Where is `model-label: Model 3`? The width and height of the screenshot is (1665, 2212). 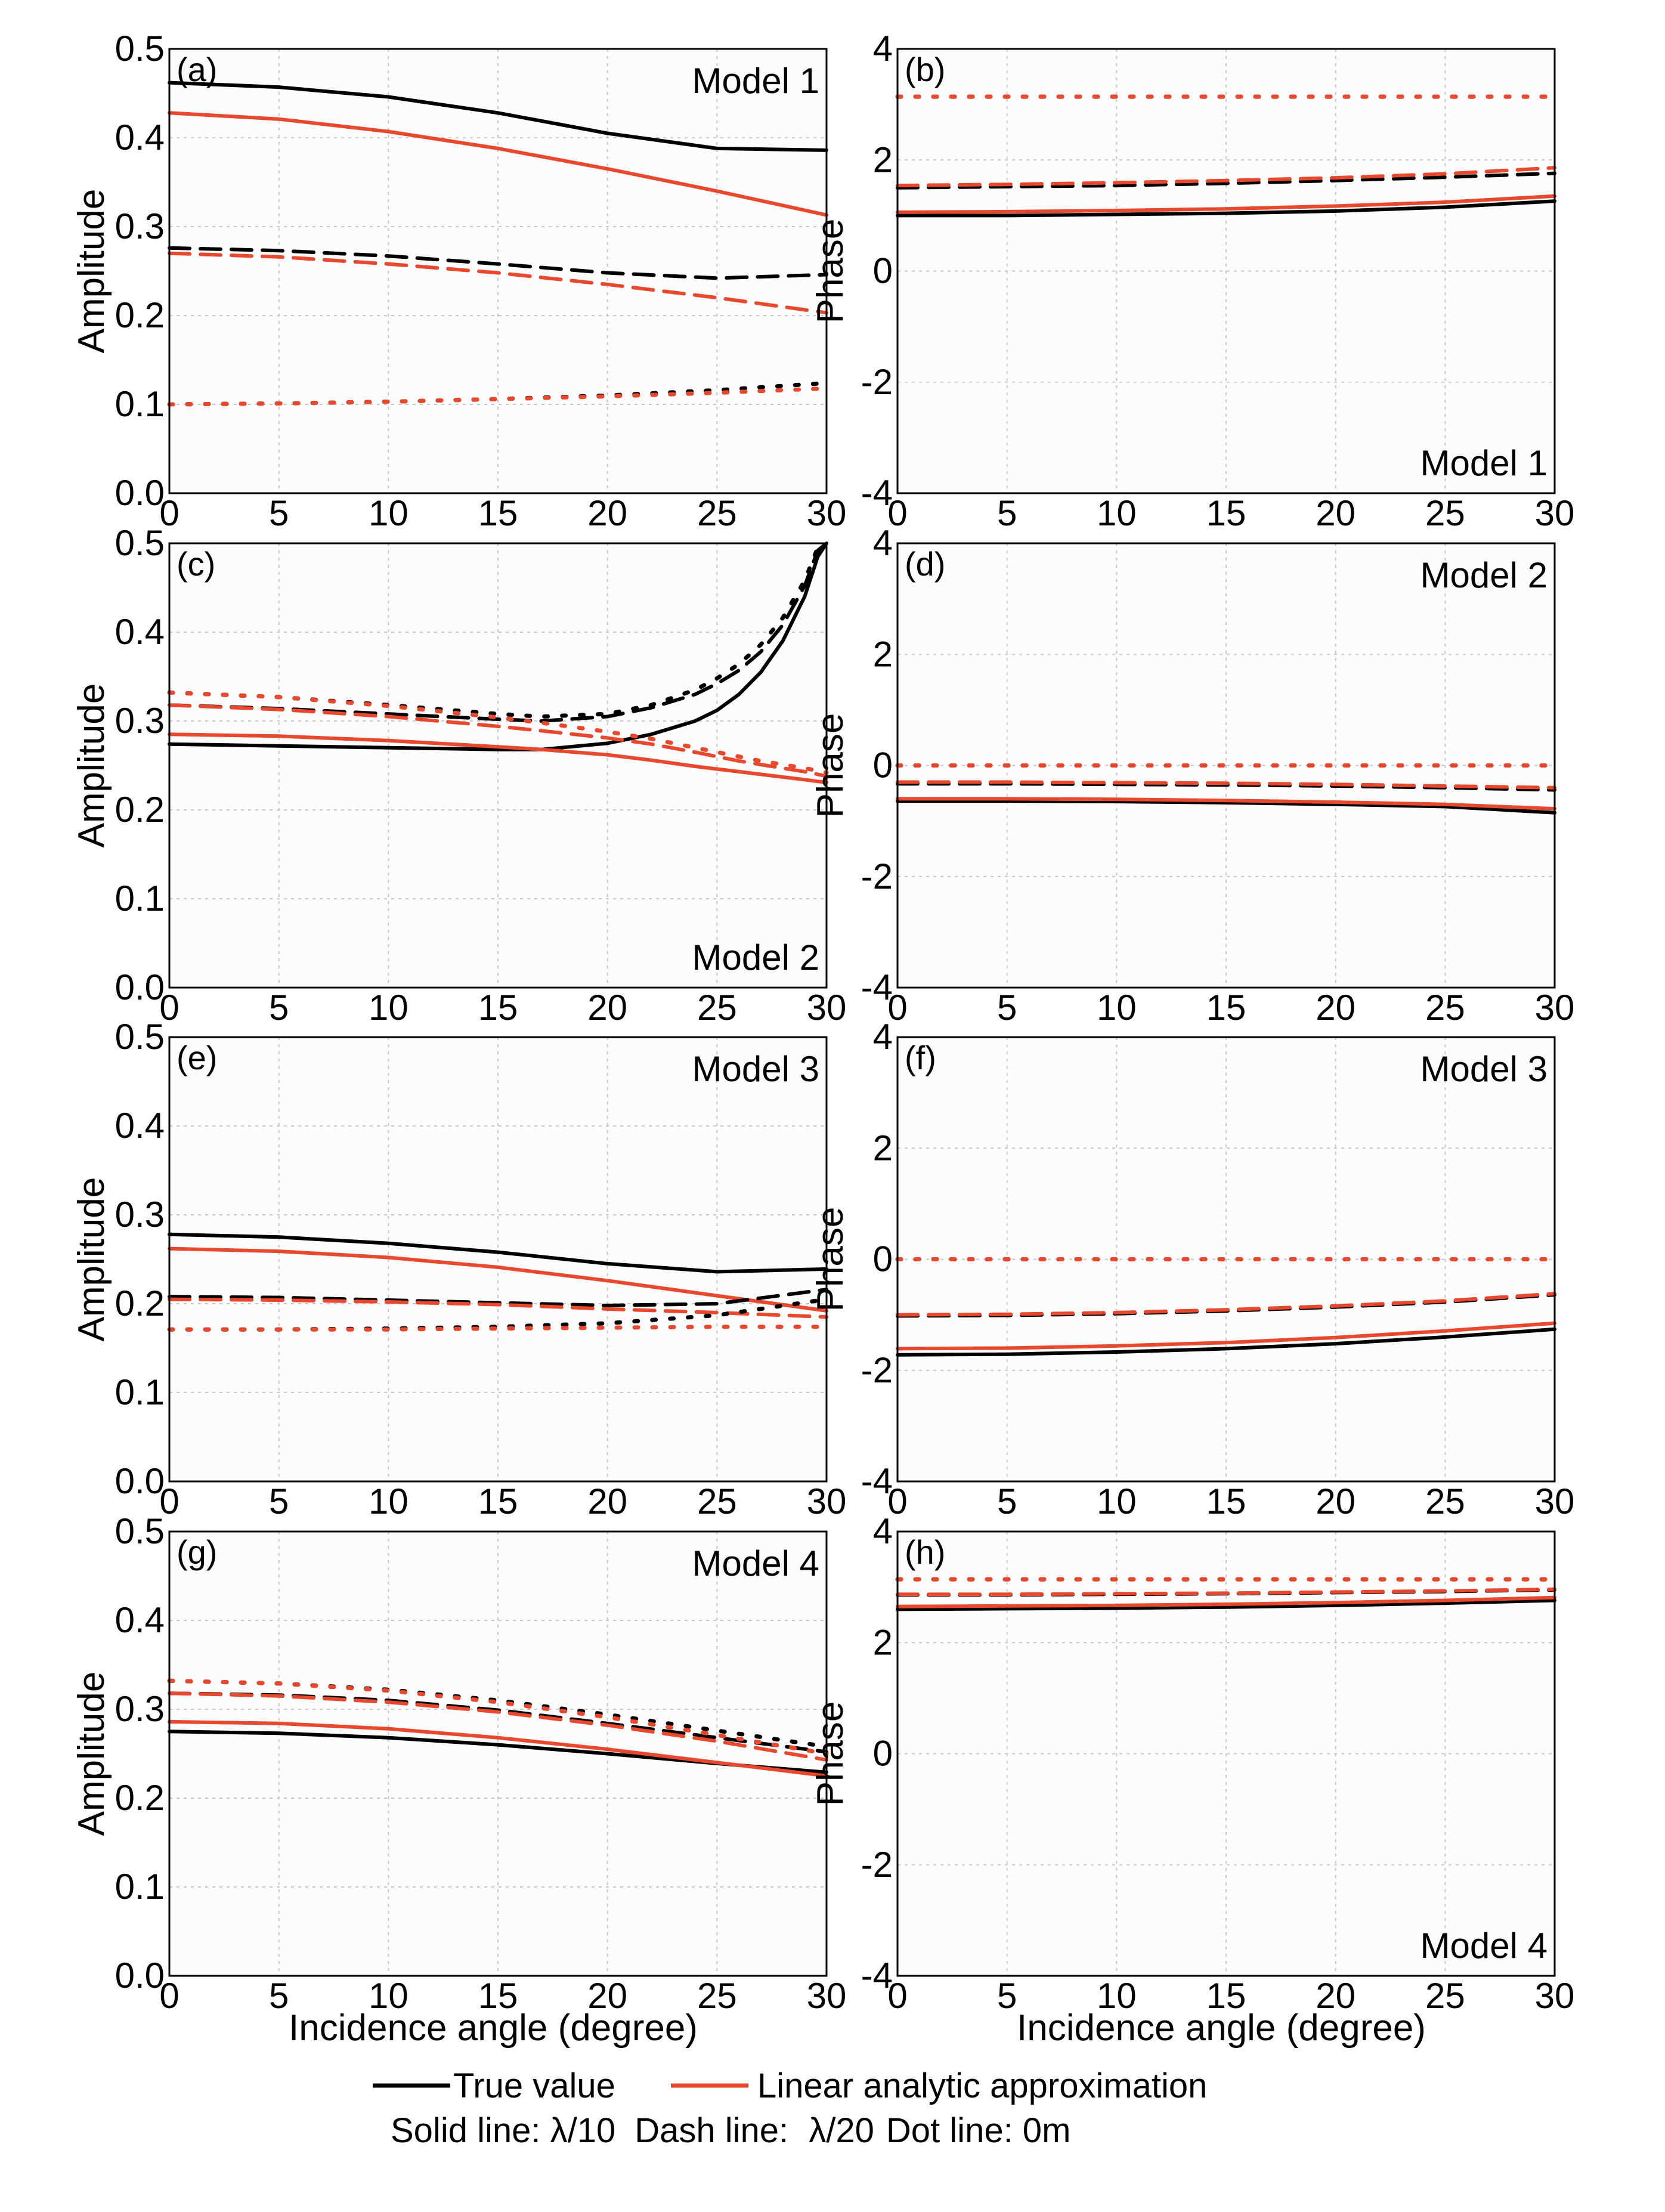
model-label: Model 3 is located at coordinates (1484, 1069).